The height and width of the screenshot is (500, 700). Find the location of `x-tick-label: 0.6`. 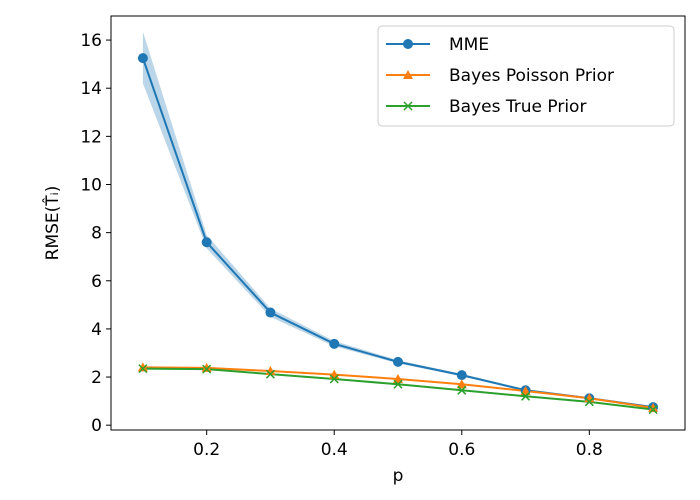

x-tick-label: 0.6 is located at coordinates (461, 450).